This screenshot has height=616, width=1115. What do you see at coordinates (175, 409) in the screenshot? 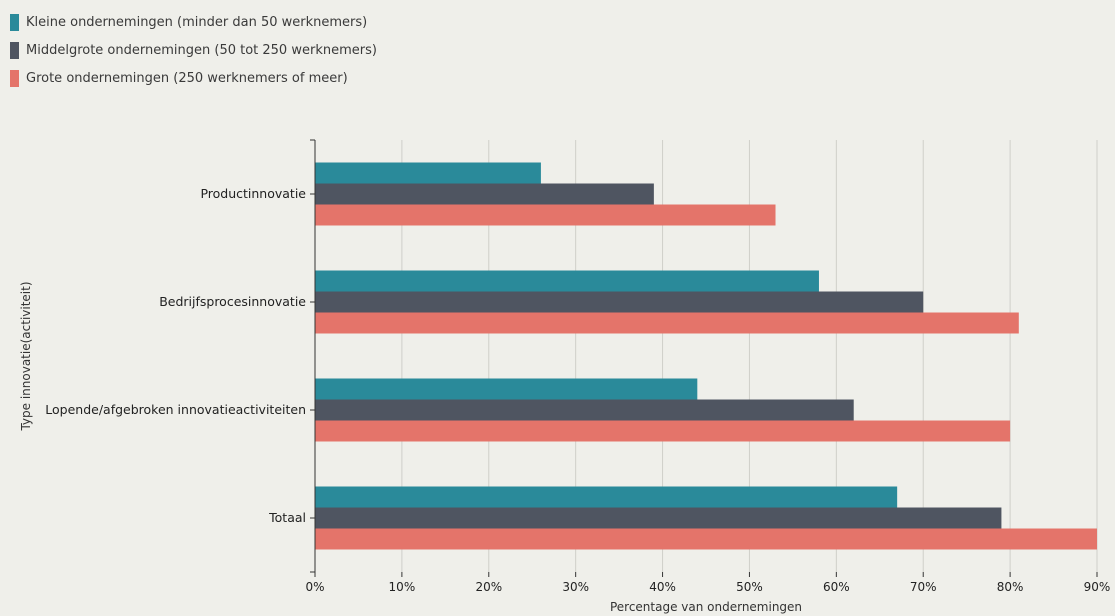
I see `y-category-label-2: Lopende/afgebroken innovatieactiviteiten` at bounding box center [175, 409].